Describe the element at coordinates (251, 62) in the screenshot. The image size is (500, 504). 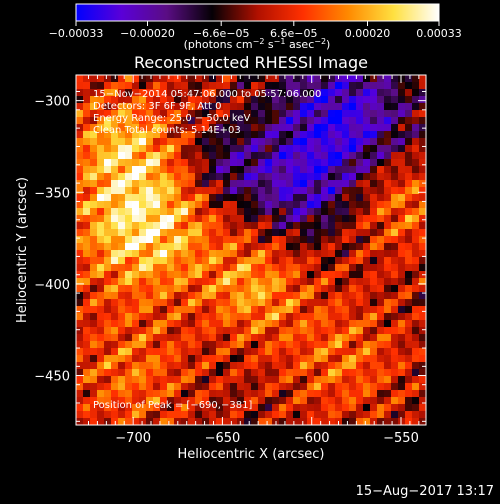
I see `chart-title: Reconstructed RHESSI Image` at that location.